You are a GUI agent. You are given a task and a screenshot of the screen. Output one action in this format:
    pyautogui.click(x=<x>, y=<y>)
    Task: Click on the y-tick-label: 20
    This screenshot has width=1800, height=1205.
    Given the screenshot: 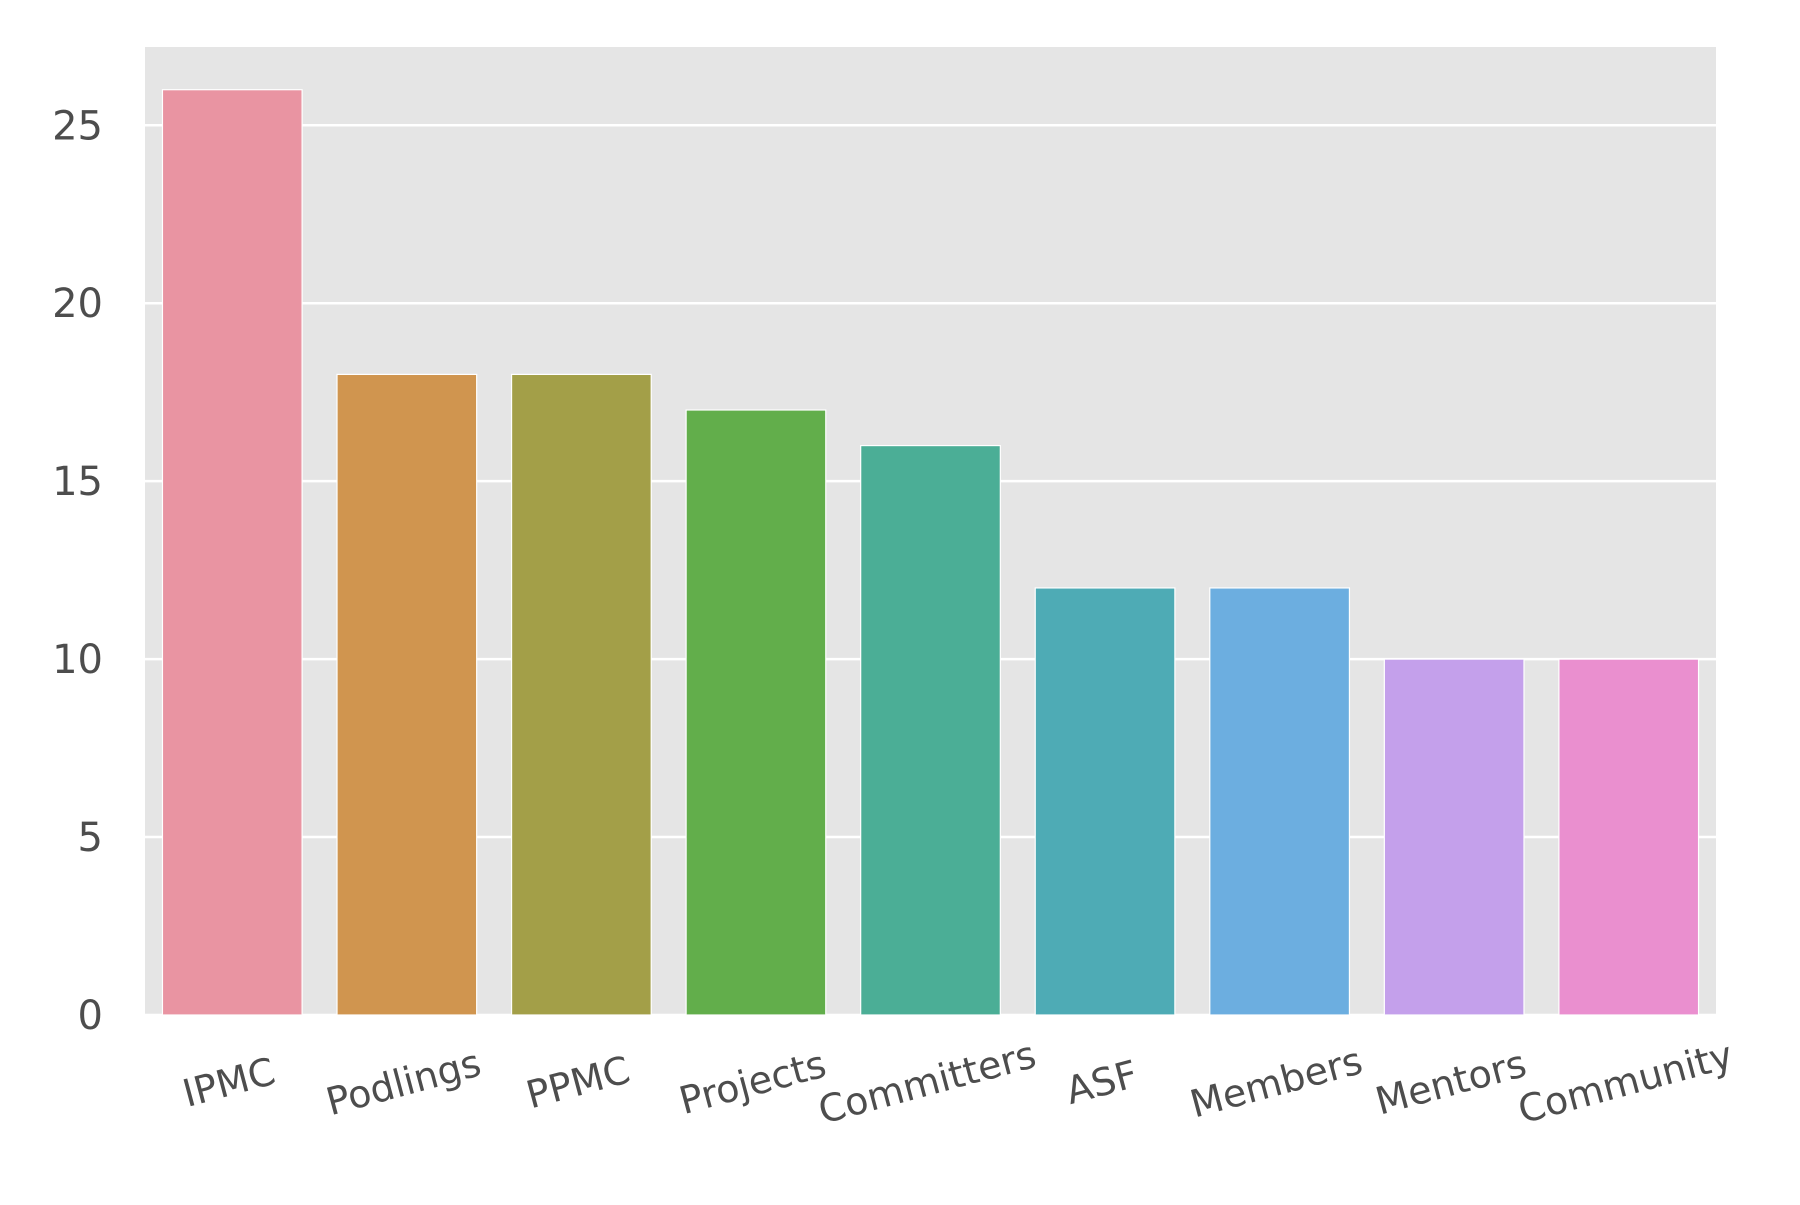 What is the action you would take?
    pyautogui.click(x=77, y=304)
    